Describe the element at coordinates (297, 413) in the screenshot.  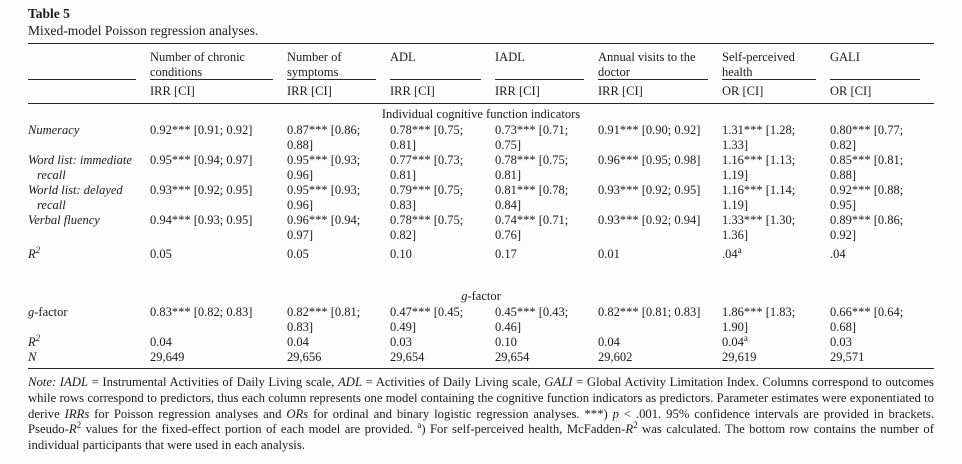
I see `note-segment: ORs` at that location.